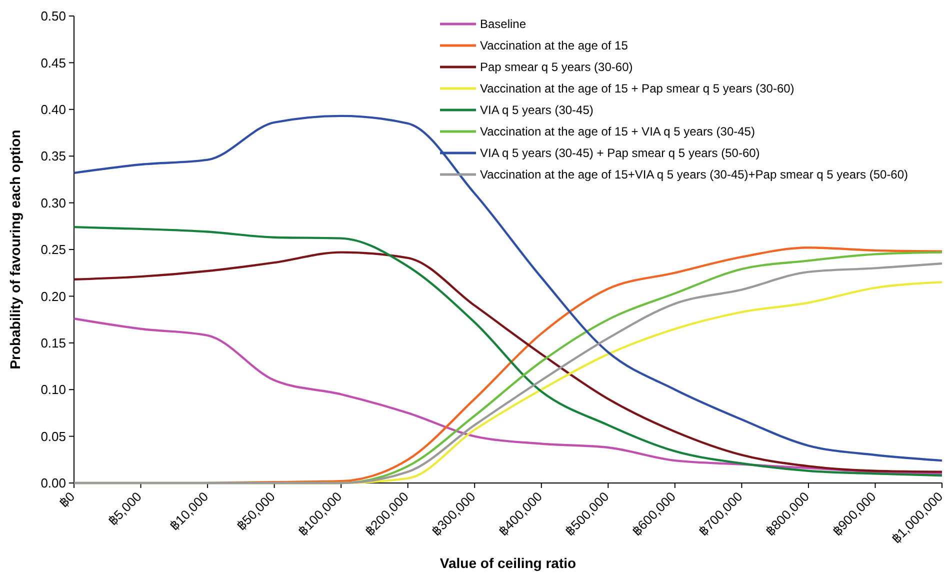  I want to click on y-tick-label: 0.20, so click(53, 296).